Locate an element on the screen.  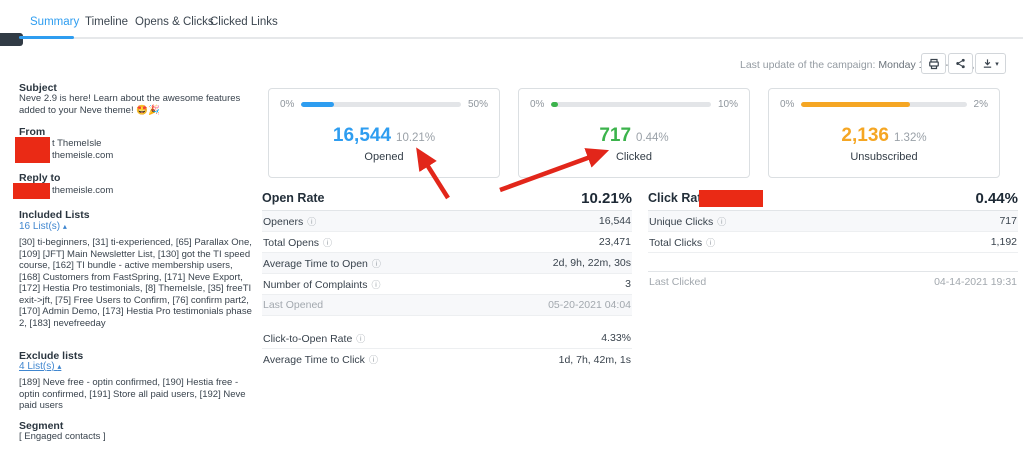
gauge-card-unsubscribed: 0% 2% 2,136 1.32% Unsubscribed is located at coordinates (884, 133).